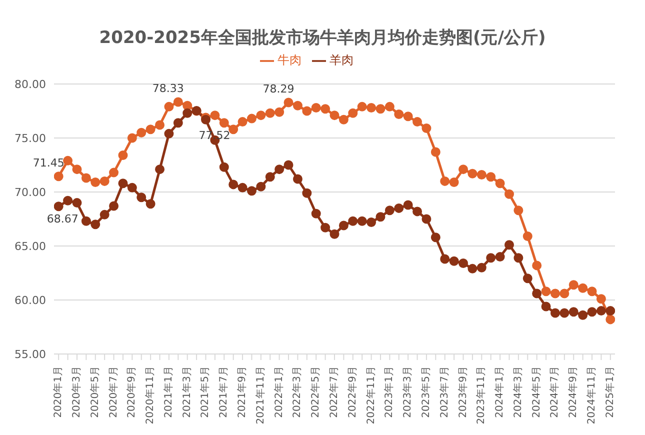 The image size is (645, 435). What do you see at coordinates (30, 84) in the screenshot?
I see `y-tick-label: 80.00` at bounding box center [30, 84].